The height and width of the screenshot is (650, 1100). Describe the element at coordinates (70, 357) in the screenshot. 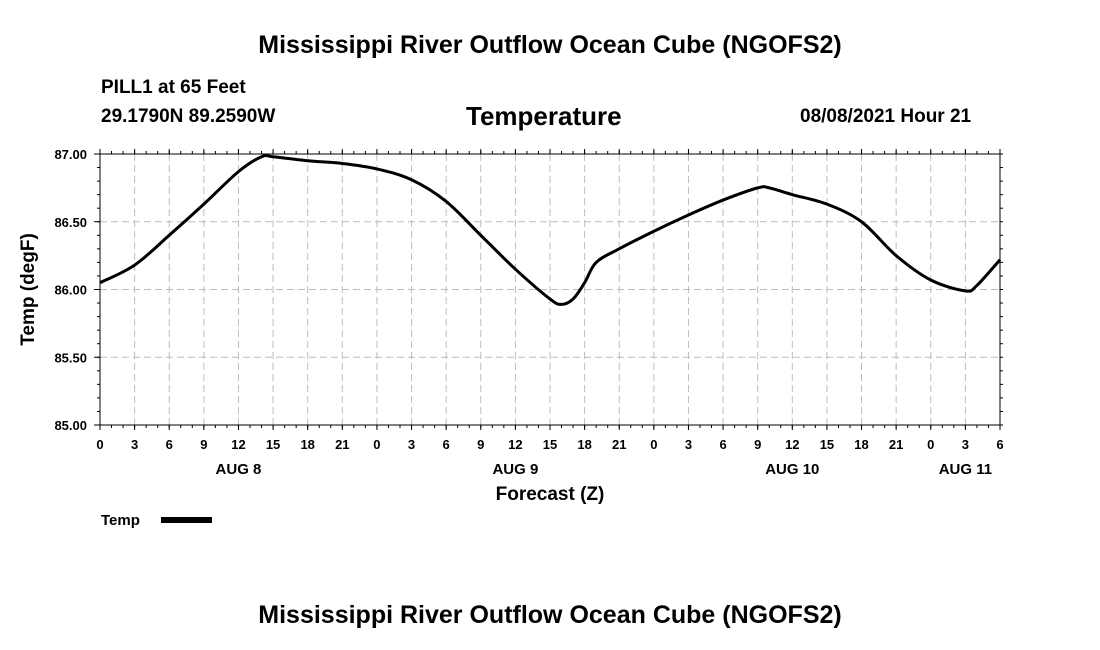

I see `y-tick-label: 85.50` at that location.